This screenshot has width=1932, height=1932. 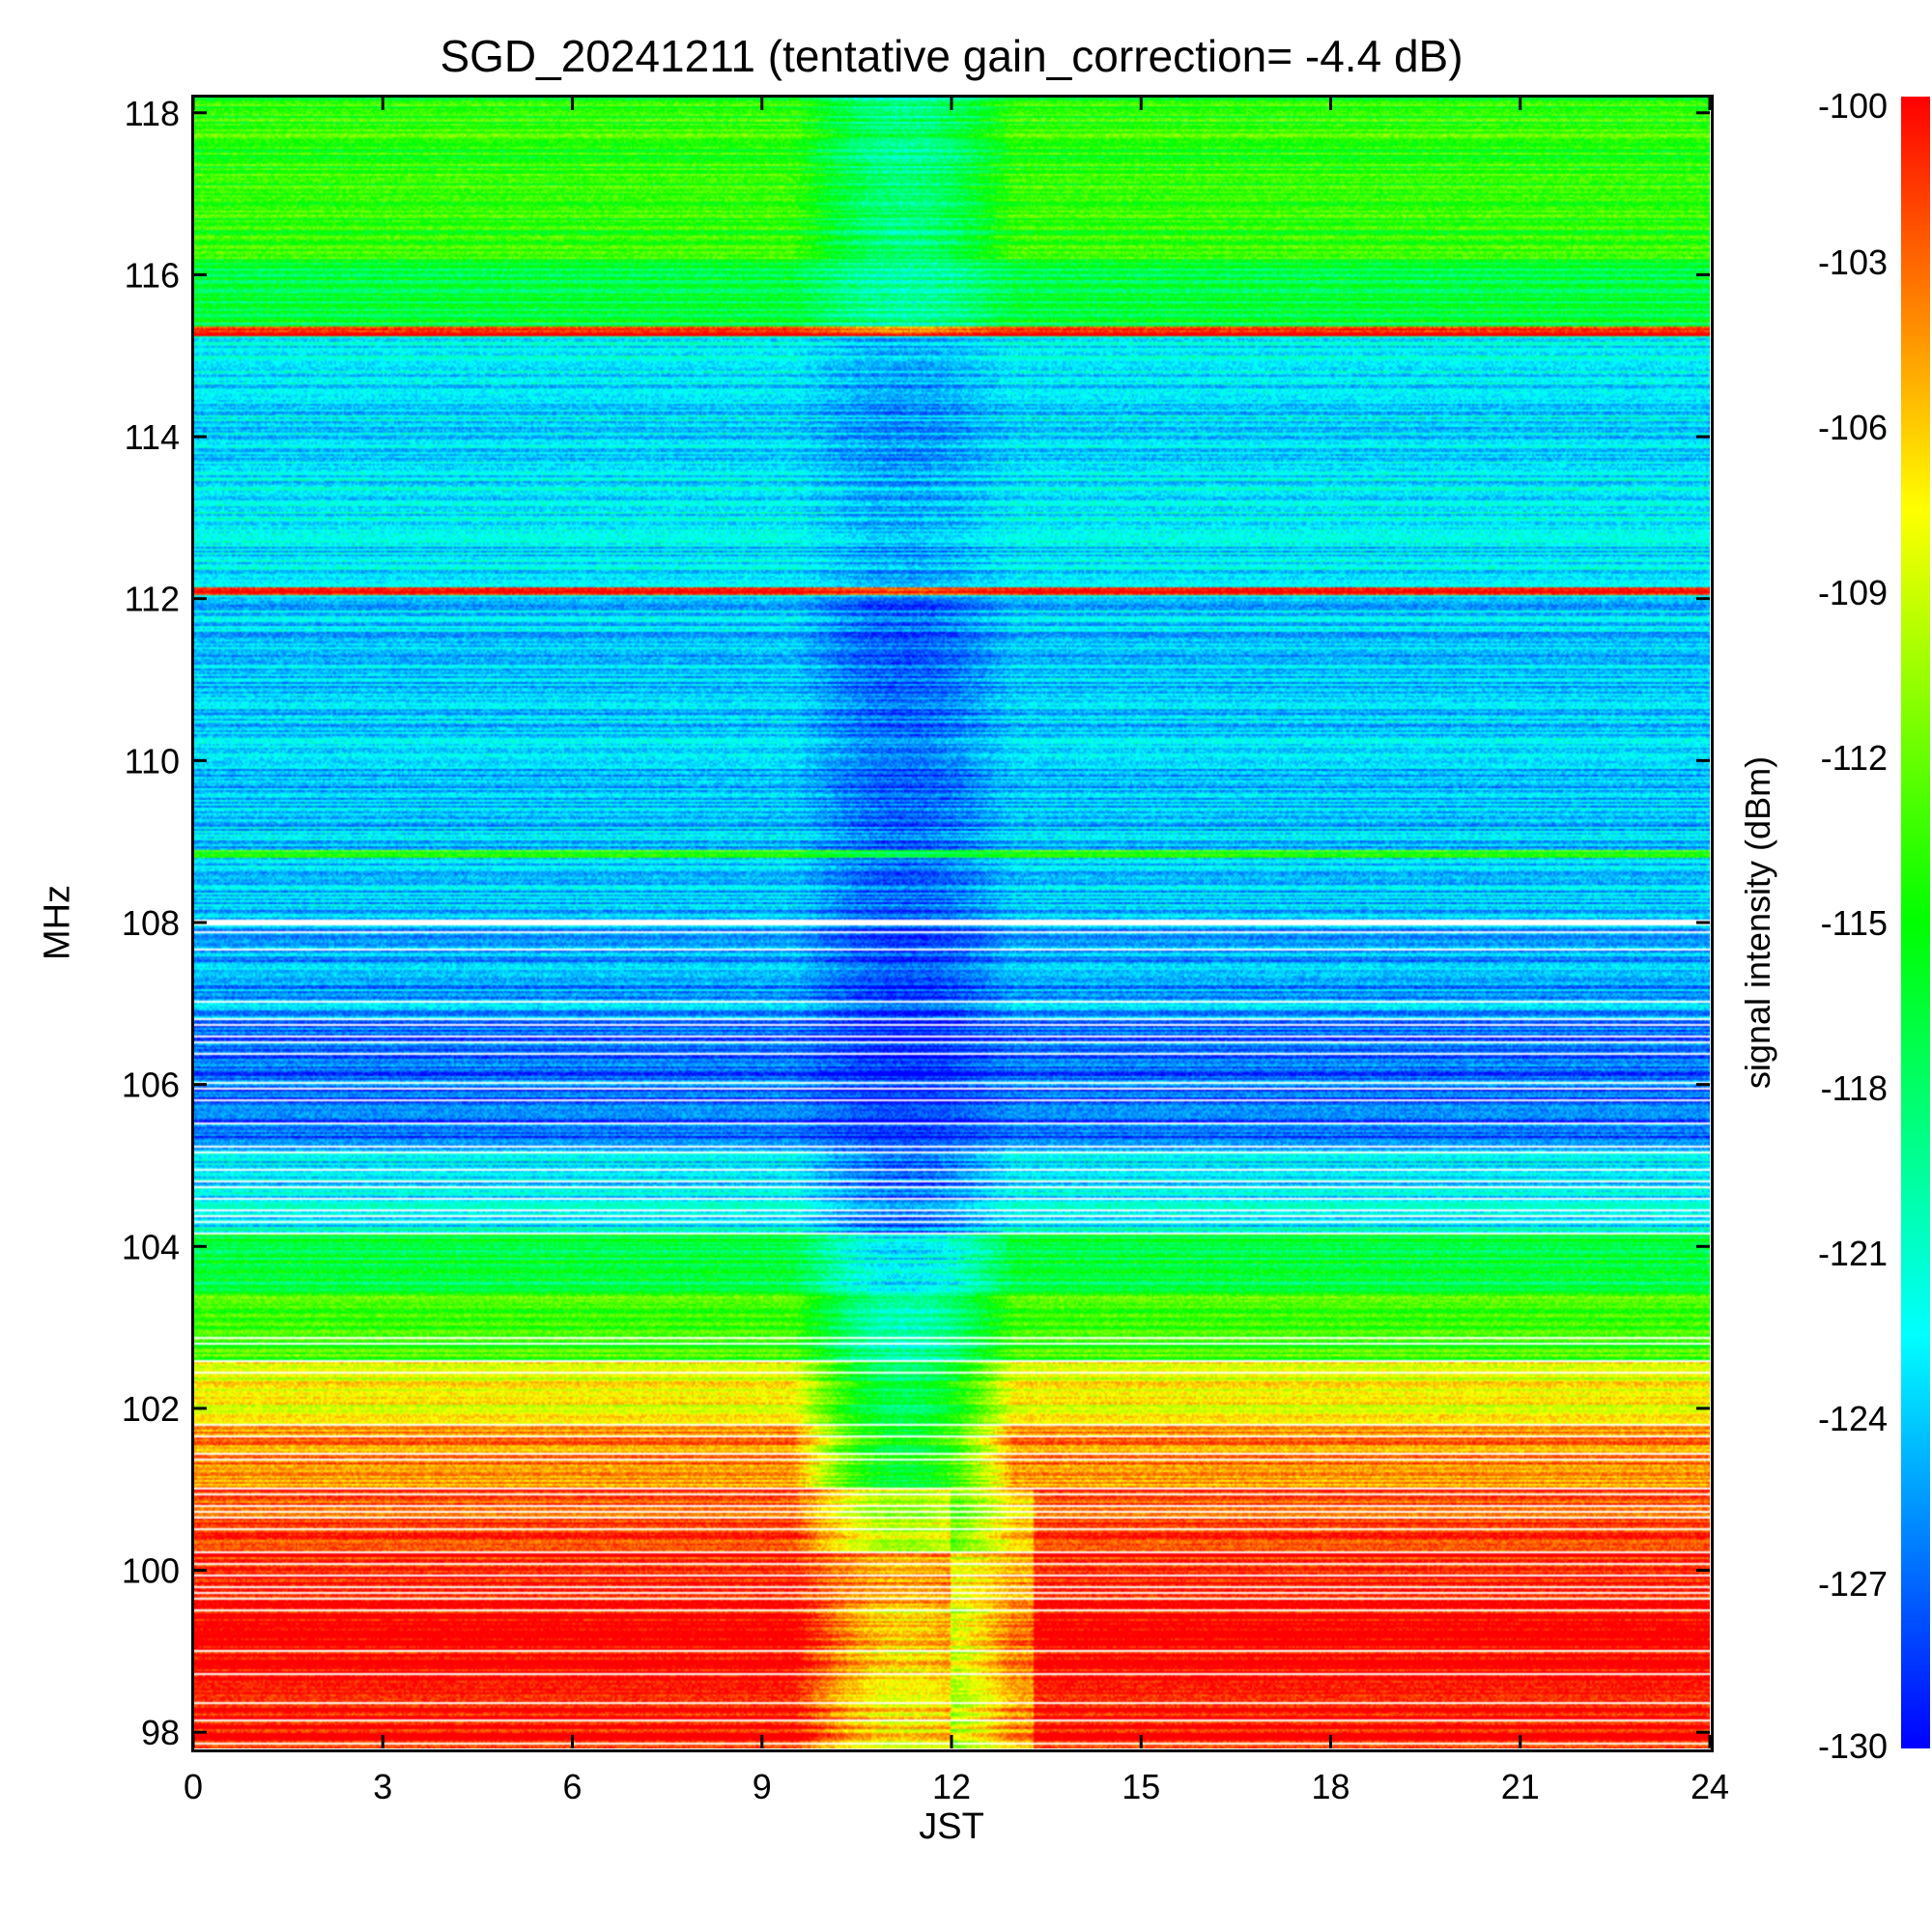 What do you see at coordinates (1757, 922) in the screenshot?
I see `colorbar-label: signal intensity (dBm)` at bounding box center [1757, 922].